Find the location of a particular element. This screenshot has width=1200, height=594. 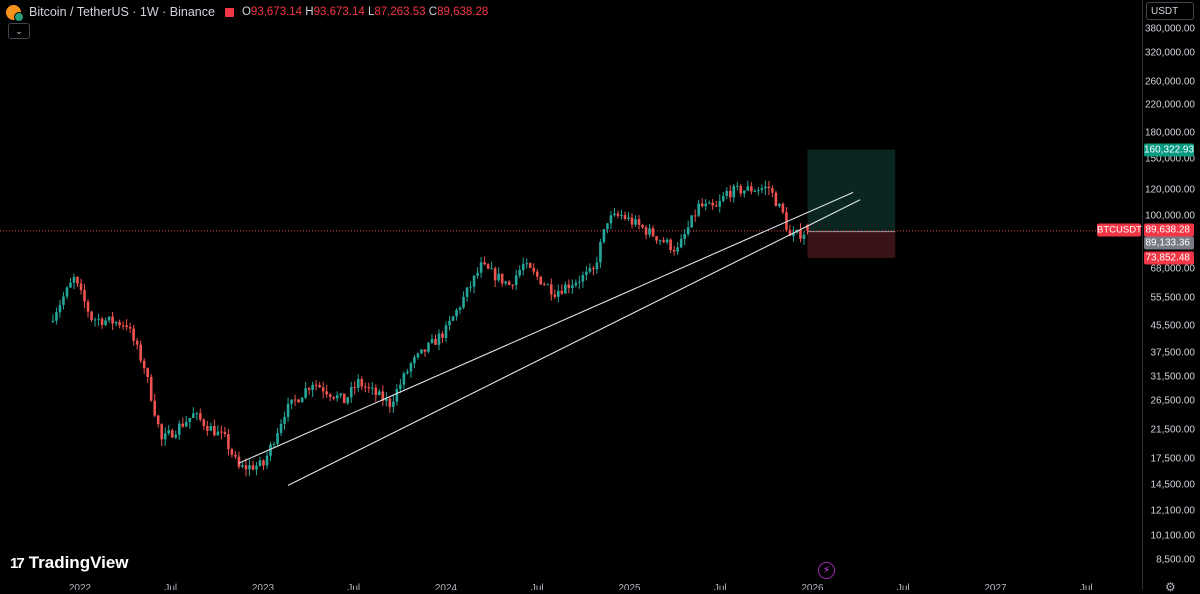

symbol-title: Bitcoin / TetherUS · 1W · Binance is located at coordinates (122, 12).